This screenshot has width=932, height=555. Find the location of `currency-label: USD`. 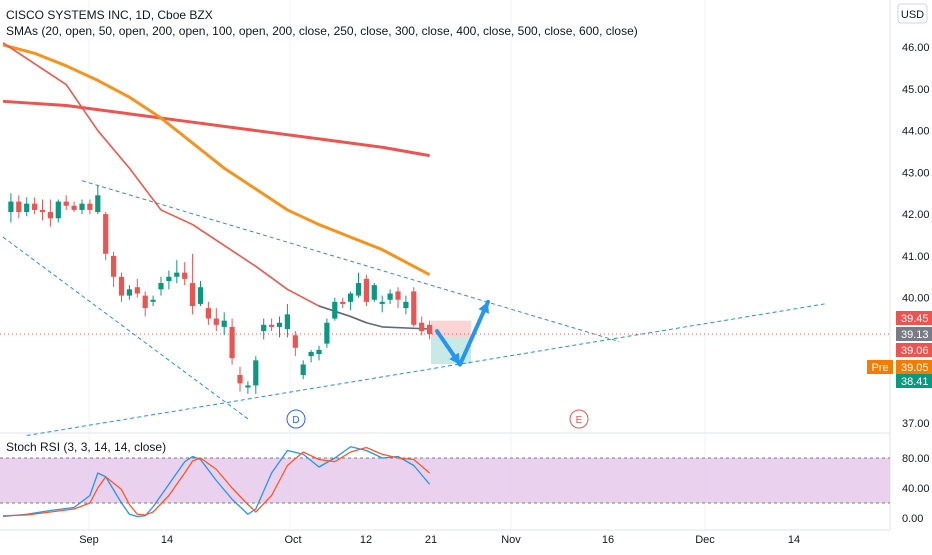

currency-label: USD is located at coordinates (912, 15).